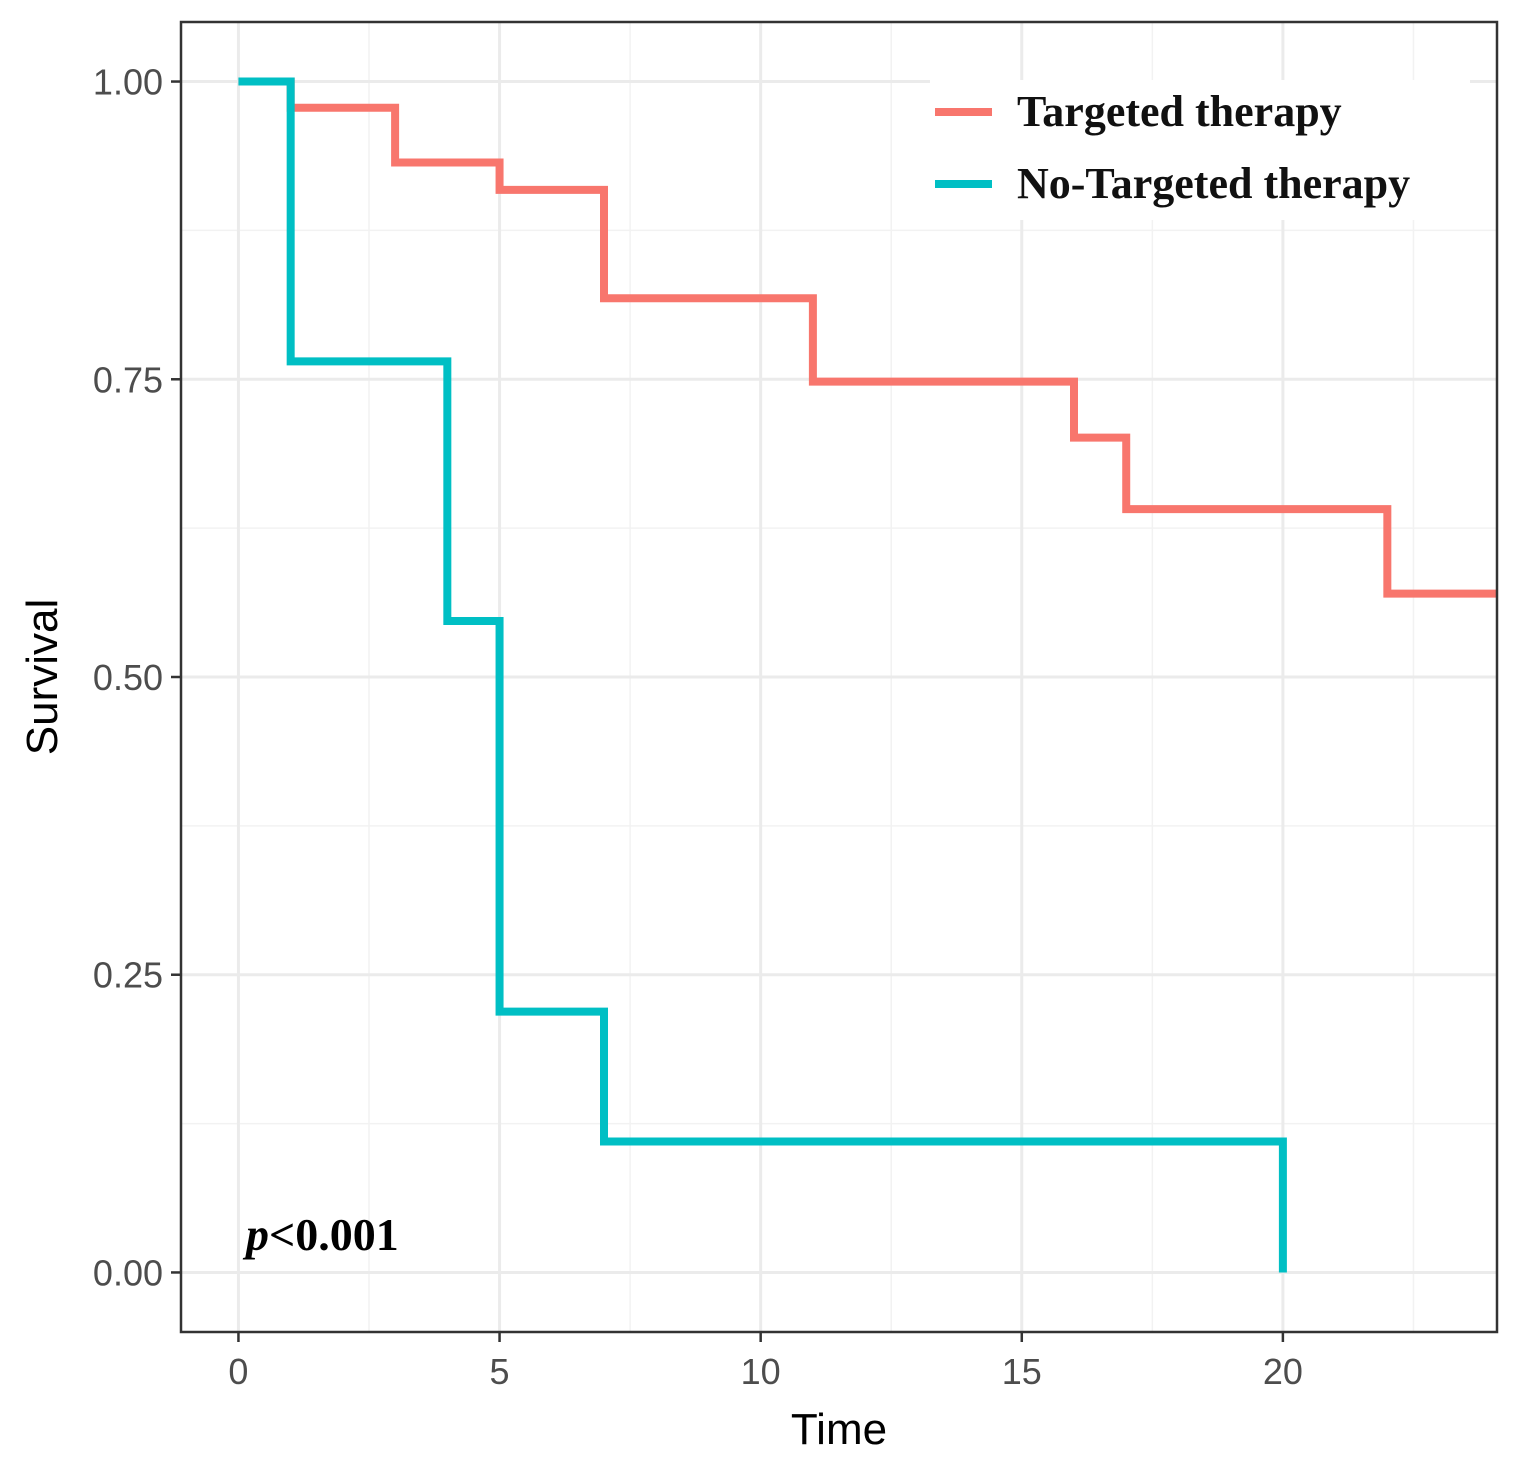 Image resolution: width=1528 pixels, height=1468 pixels. What do you see at coordinates (128, 975) in the screenshot?
I see `y-tick-label: 0.25` at bounding box center [128, 975].